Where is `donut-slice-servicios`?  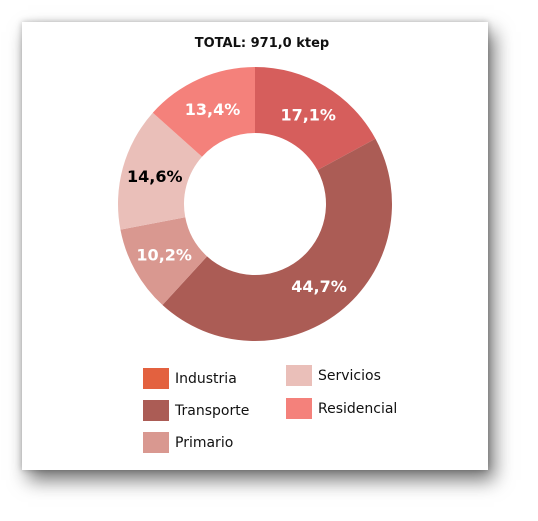 donut-slice-servicios is located at coordinates (160, 171).